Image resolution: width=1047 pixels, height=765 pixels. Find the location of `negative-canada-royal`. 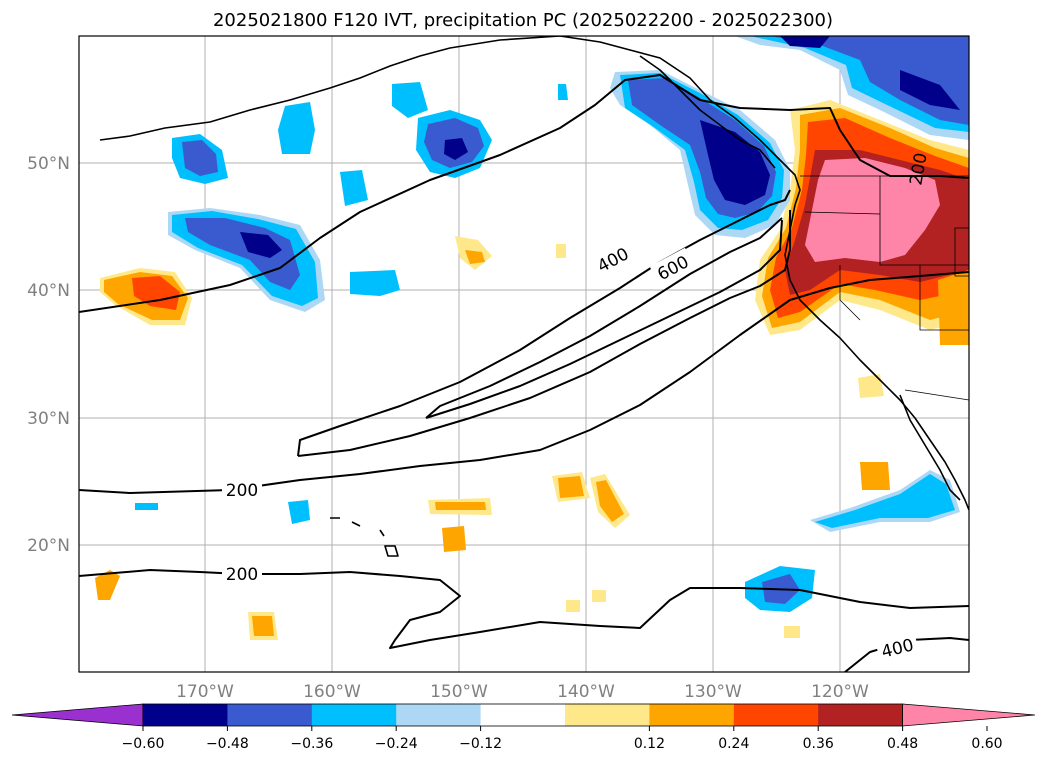

negative-canada-royal is located at coordinates (869, 80).